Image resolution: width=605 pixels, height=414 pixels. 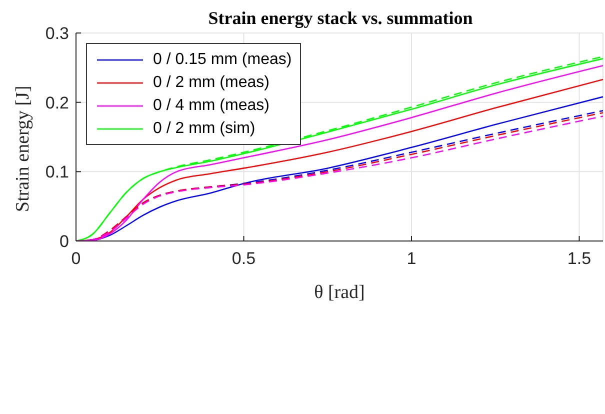 I want to click on legend-label: 0 / 2 mm (meas), so click(x=211, y=83).